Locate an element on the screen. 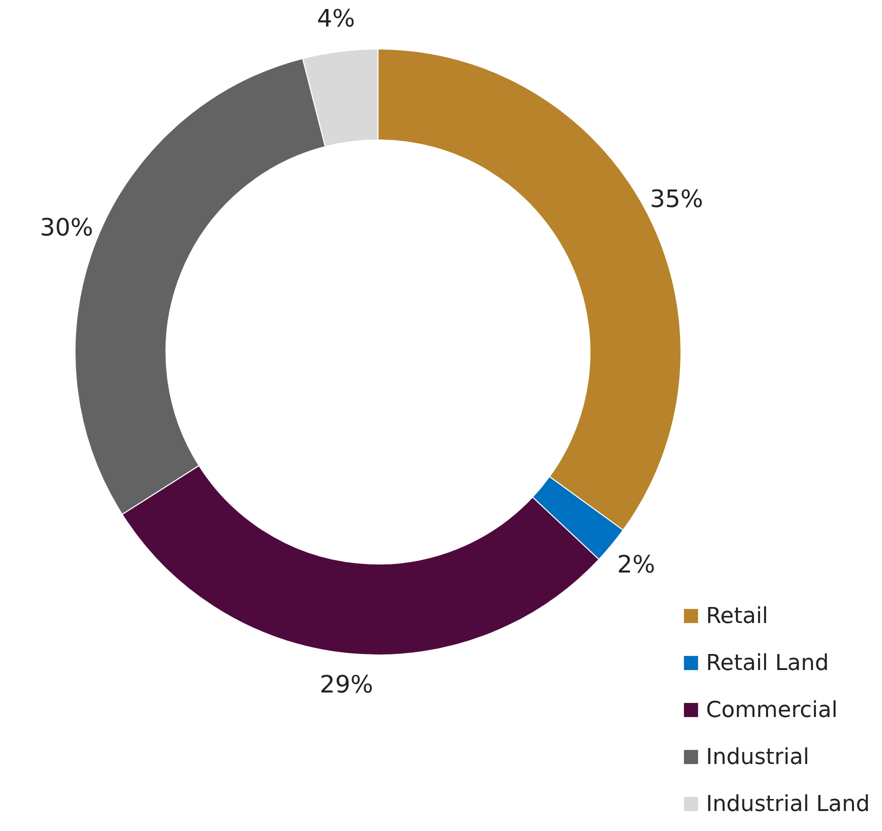 The height and width of the screenshot is (831, 882). legend-label: Industrial Land is located at coordinates (788, 804).